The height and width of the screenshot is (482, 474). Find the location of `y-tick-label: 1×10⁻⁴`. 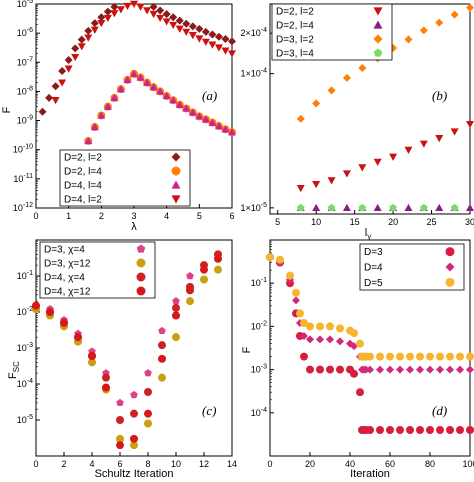

y-tick-label: 1×10⁻⁴ is located at coordinates (253, 73).